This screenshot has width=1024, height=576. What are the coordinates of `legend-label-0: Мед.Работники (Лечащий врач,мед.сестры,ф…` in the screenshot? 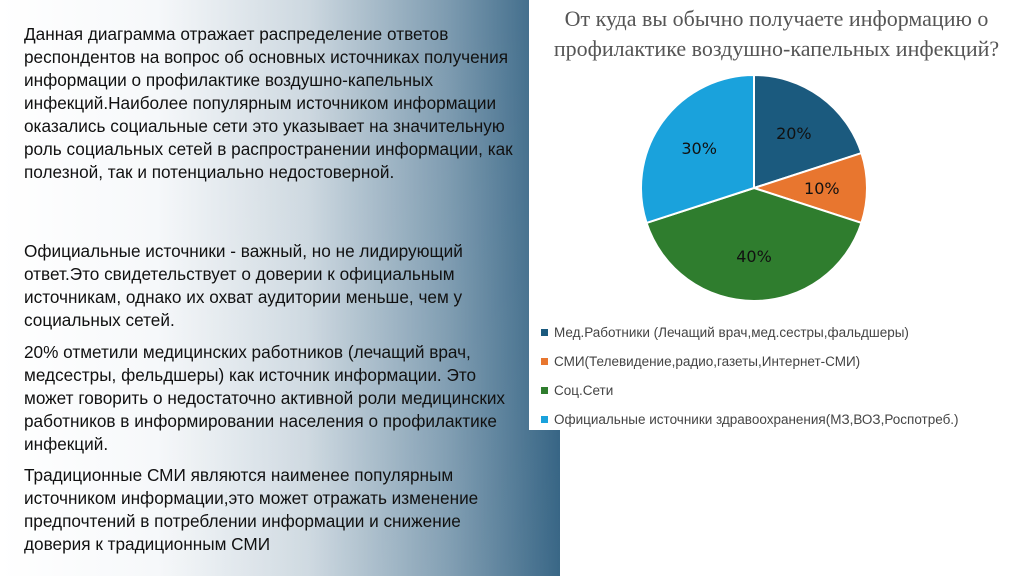 It's located at (731, 332).